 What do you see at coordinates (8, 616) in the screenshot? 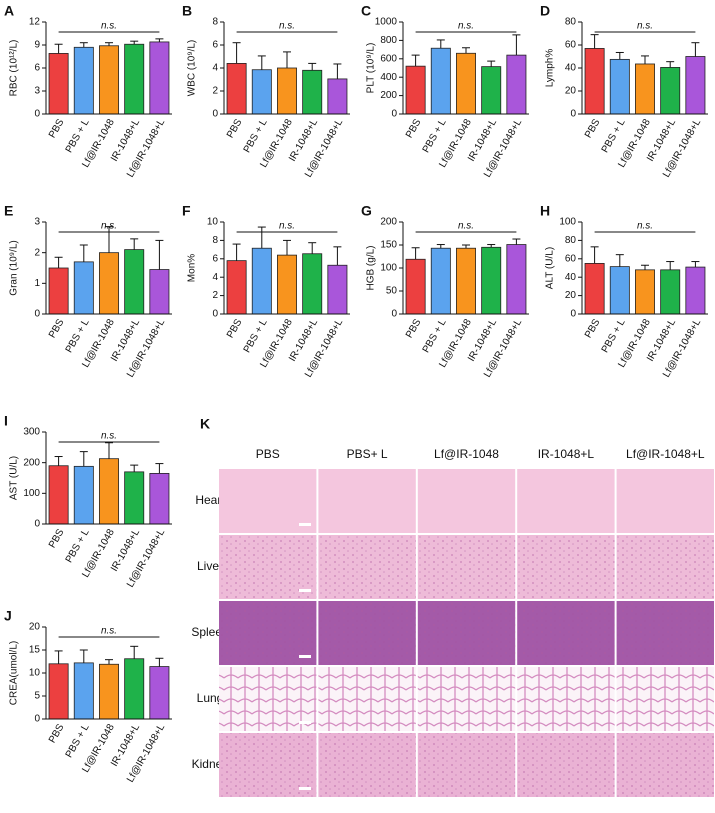
I see `panel-label: J` at bounding box center [8, 616].